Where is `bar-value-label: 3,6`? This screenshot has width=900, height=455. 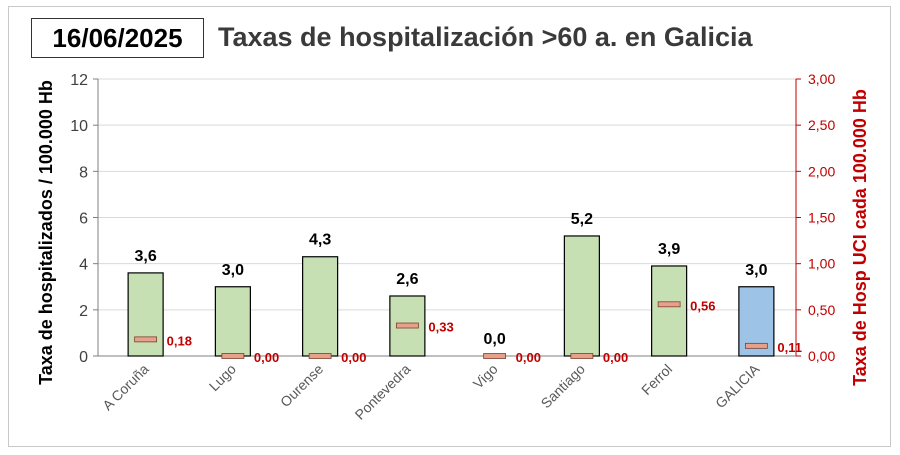
bar-value-label: 3,6 is located at coordinates (146, 256).